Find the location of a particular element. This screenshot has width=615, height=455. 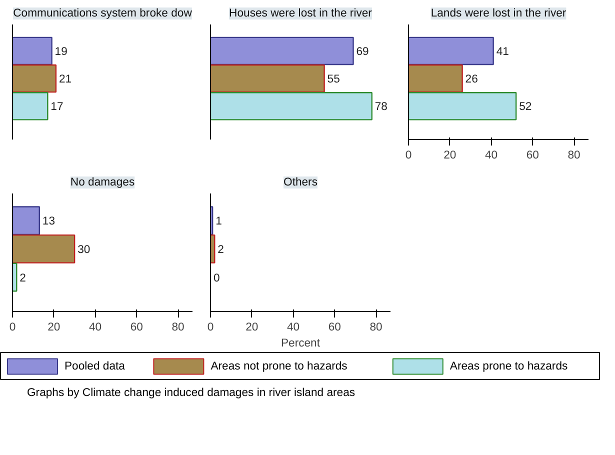

data-label: 21 is located at coordinates (65, 80).